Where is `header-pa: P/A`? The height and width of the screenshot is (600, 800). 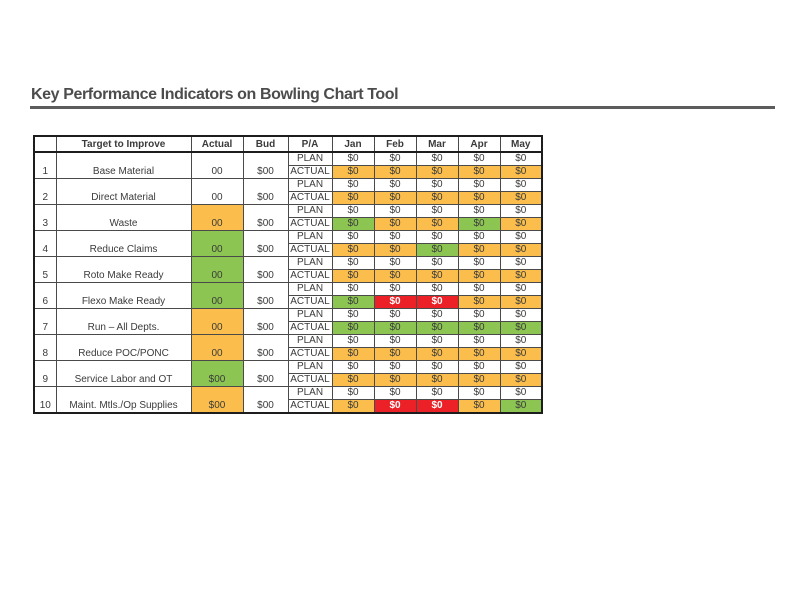
header-pa: P/A is located at coordinates (310, 144).